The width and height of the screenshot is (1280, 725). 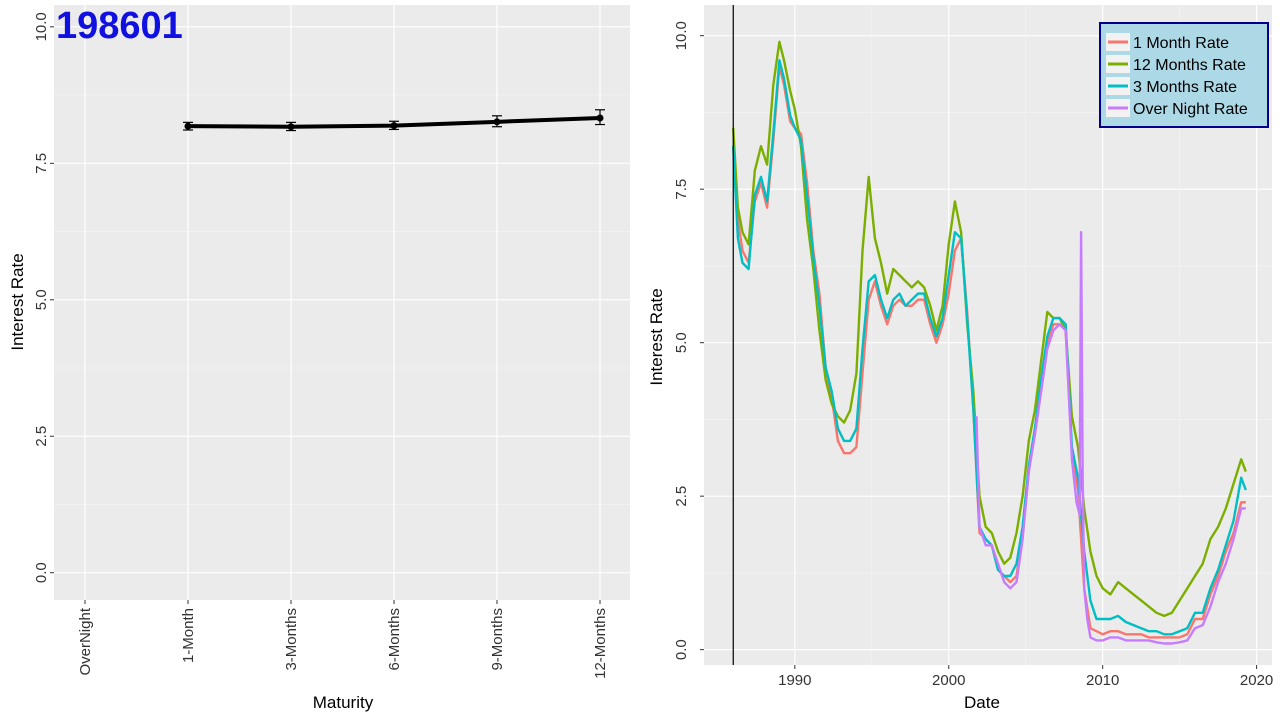 What do you see at coordinates (1190, 109) in the screenshot?
I see `legend-label: Over Night Rate` at bounding box center [1190, 109].